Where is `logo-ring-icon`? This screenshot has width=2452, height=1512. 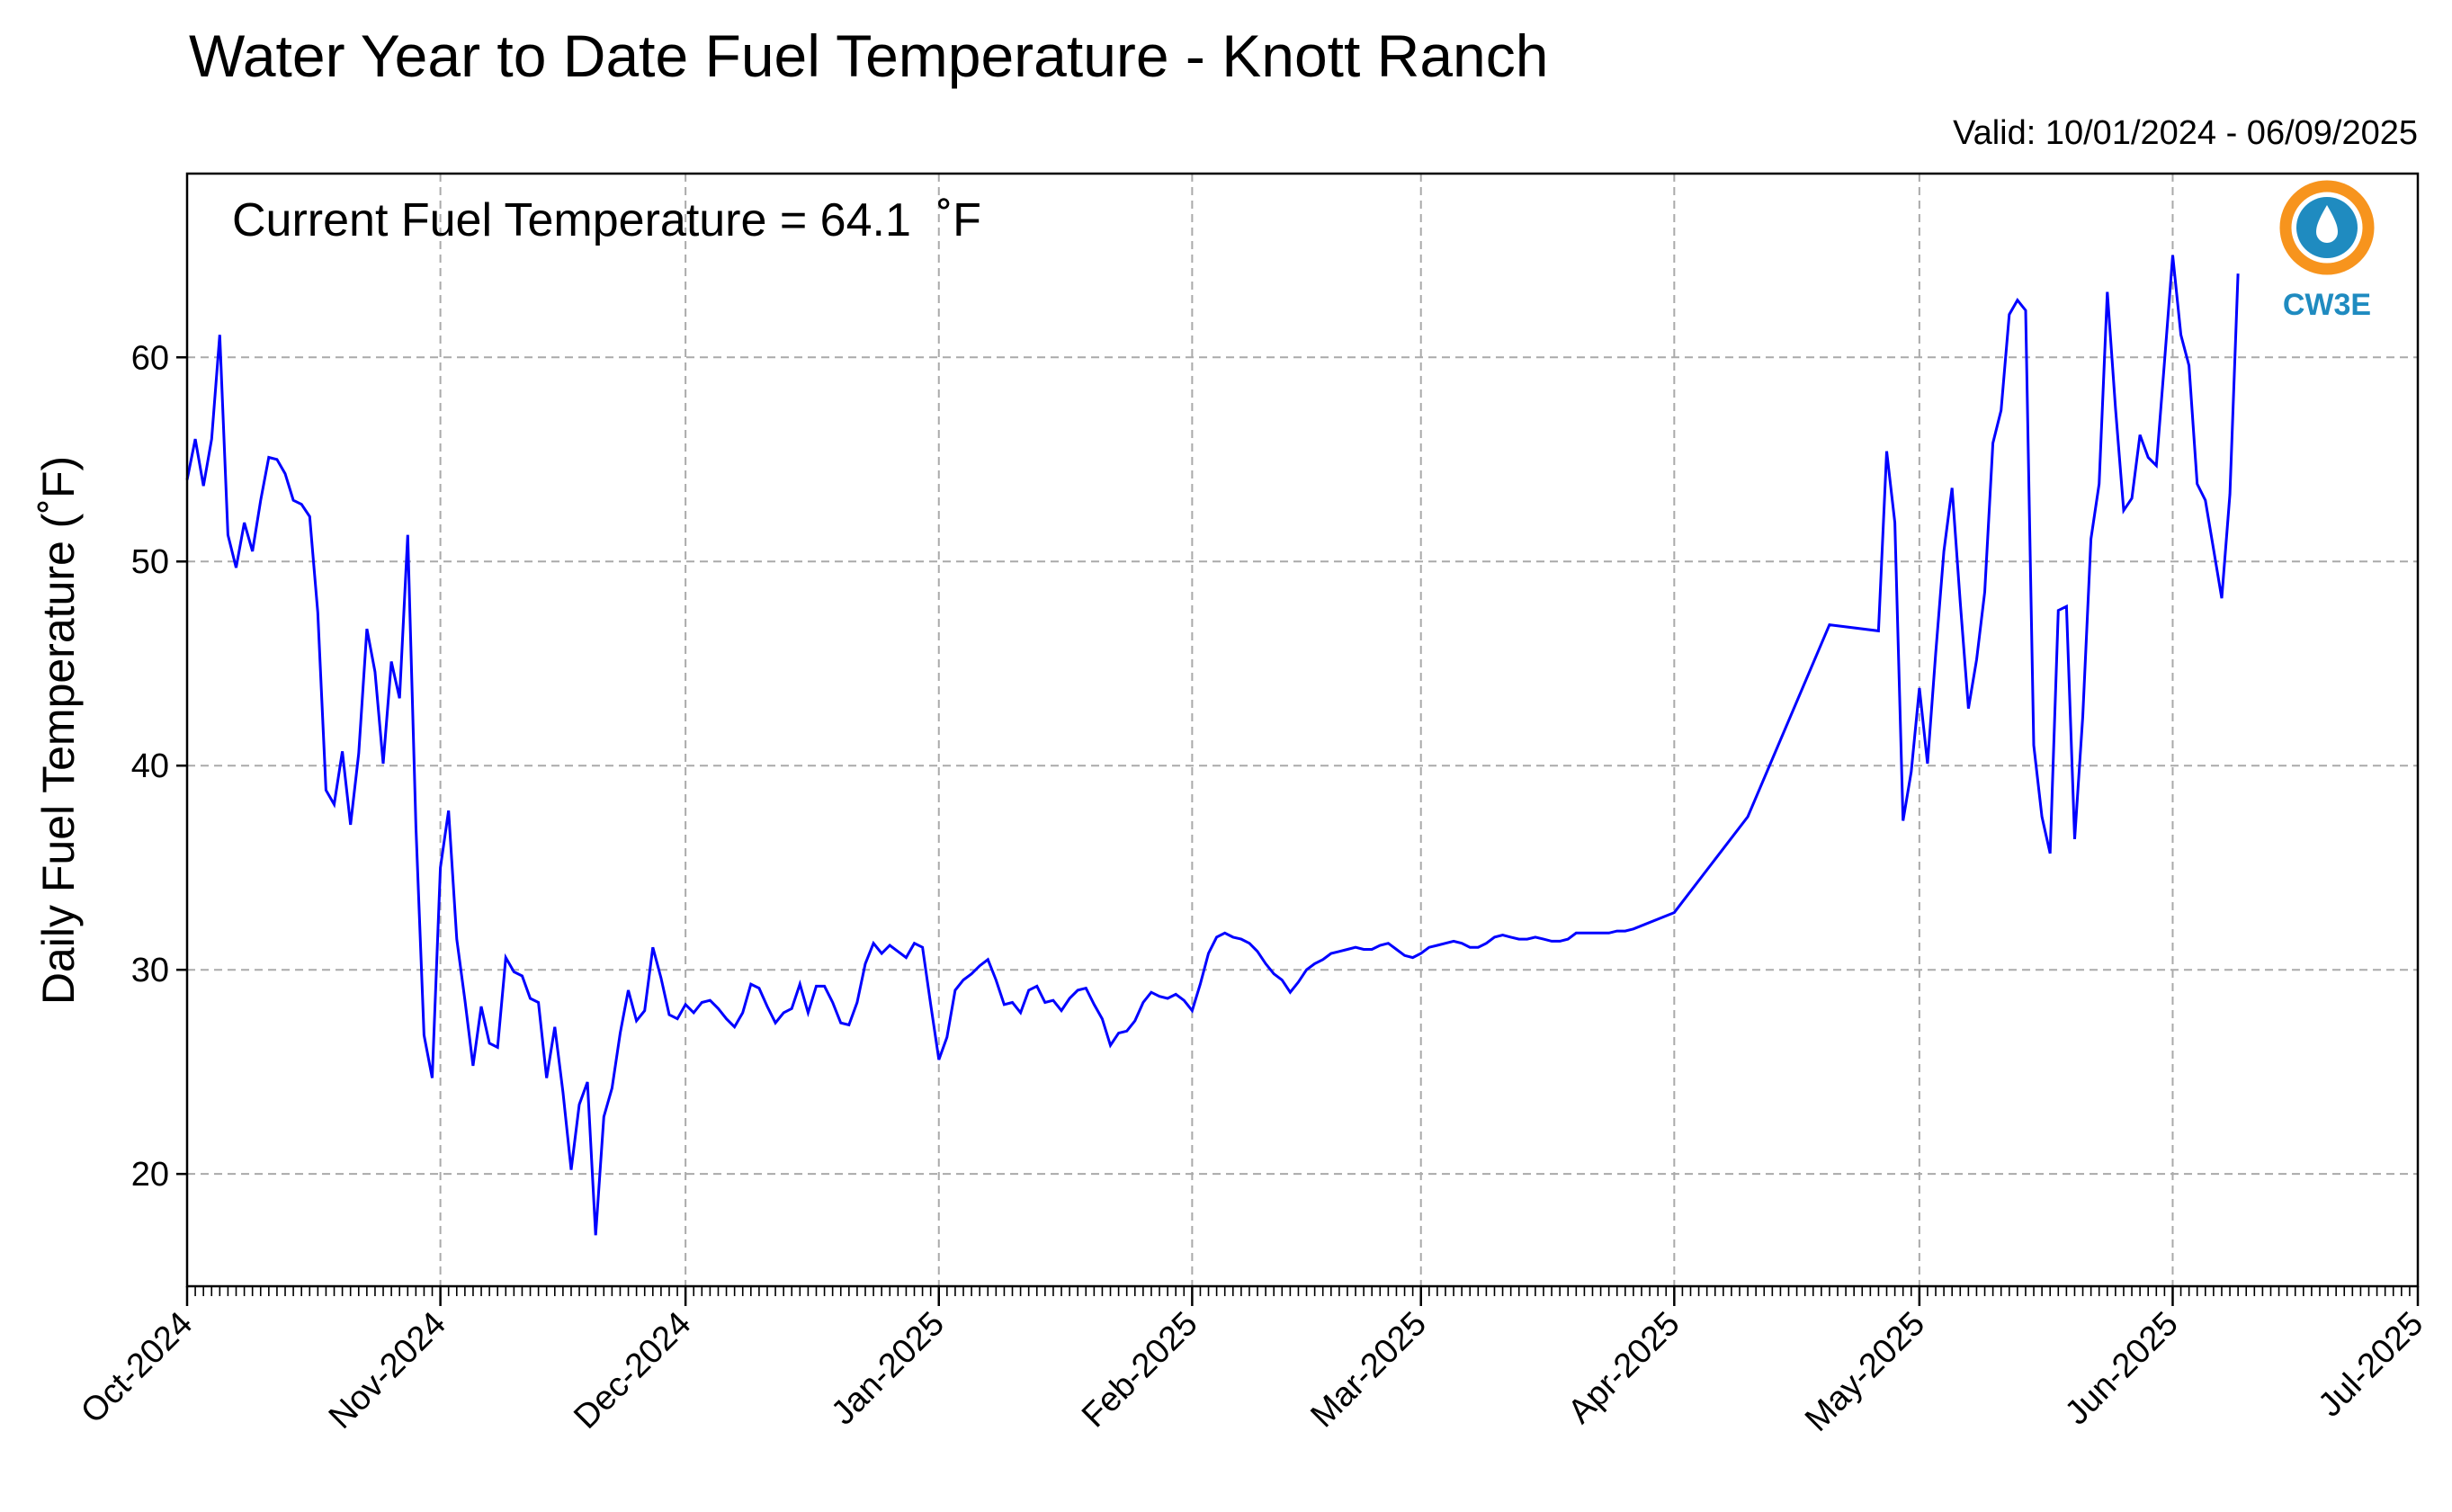
logo-ring-icon is located at coordinates (2327, 227).